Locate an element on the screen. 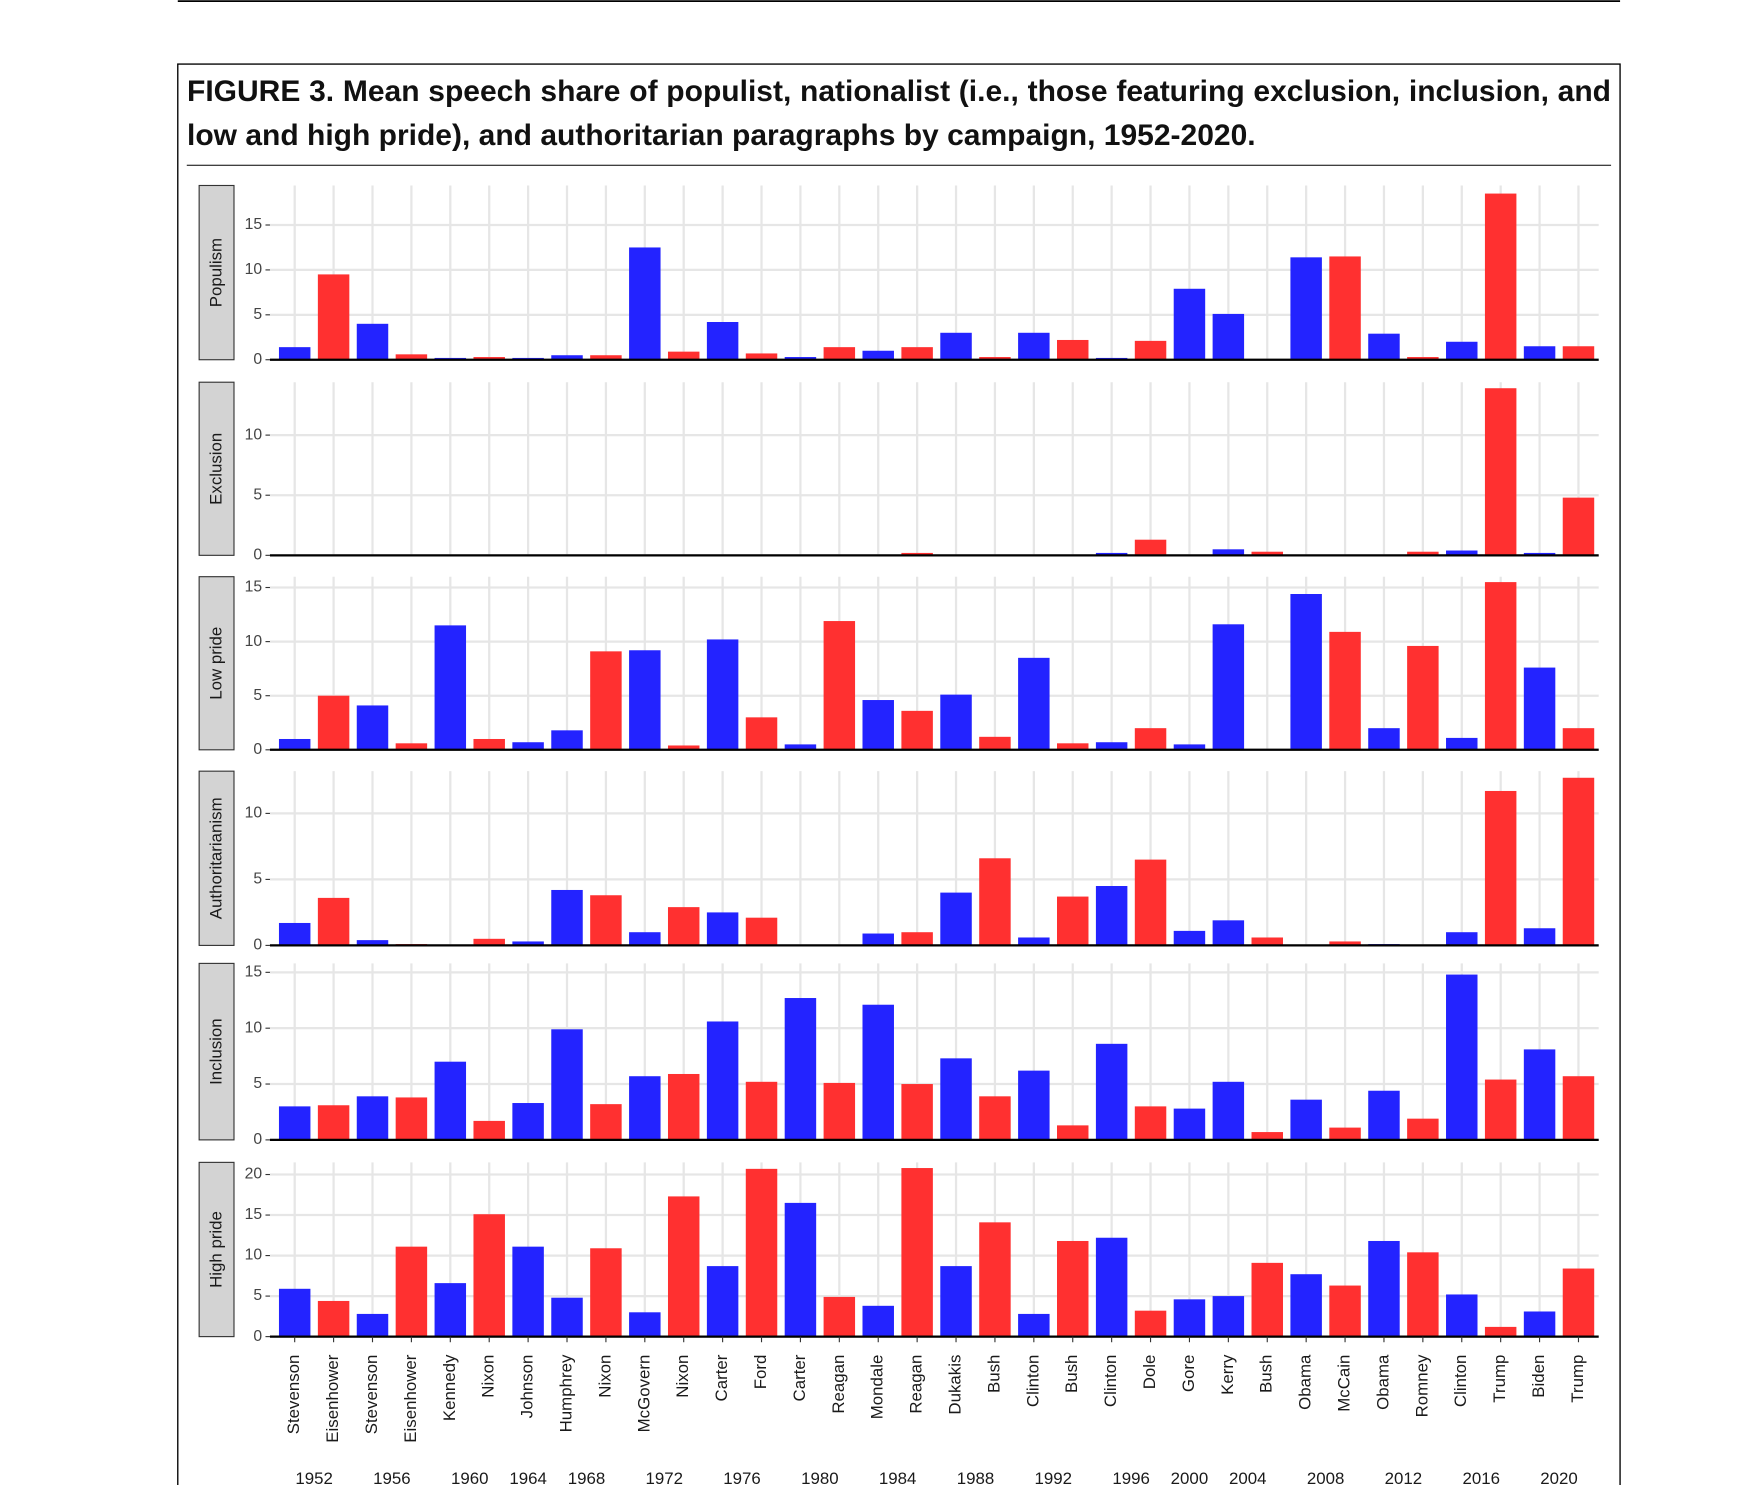  year-label: 1956 is located at coordinates (392, 1477).